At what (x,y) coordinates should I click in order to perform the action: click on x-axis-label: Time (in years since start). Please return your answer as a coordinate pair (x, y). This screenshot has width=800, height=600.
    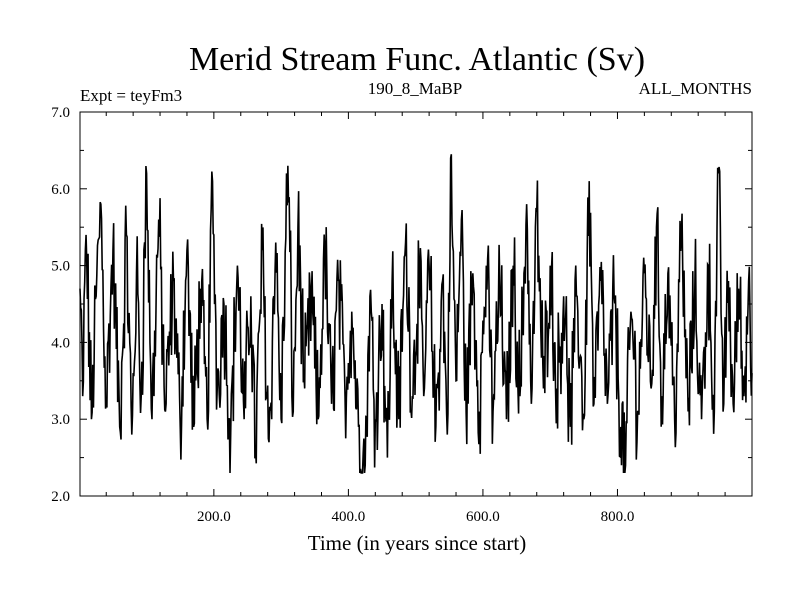
    Looking at the image, I should click on (417, 543).